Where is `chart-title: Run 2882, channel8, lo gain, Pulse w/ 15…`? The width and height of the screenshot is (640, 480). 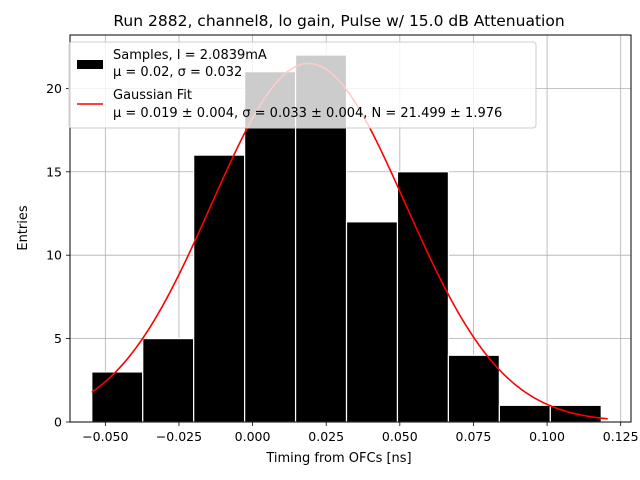 chart-title: Run 2882, channel8, lo gain, Pulse w/ 15… is located at coordinates (338, 21).